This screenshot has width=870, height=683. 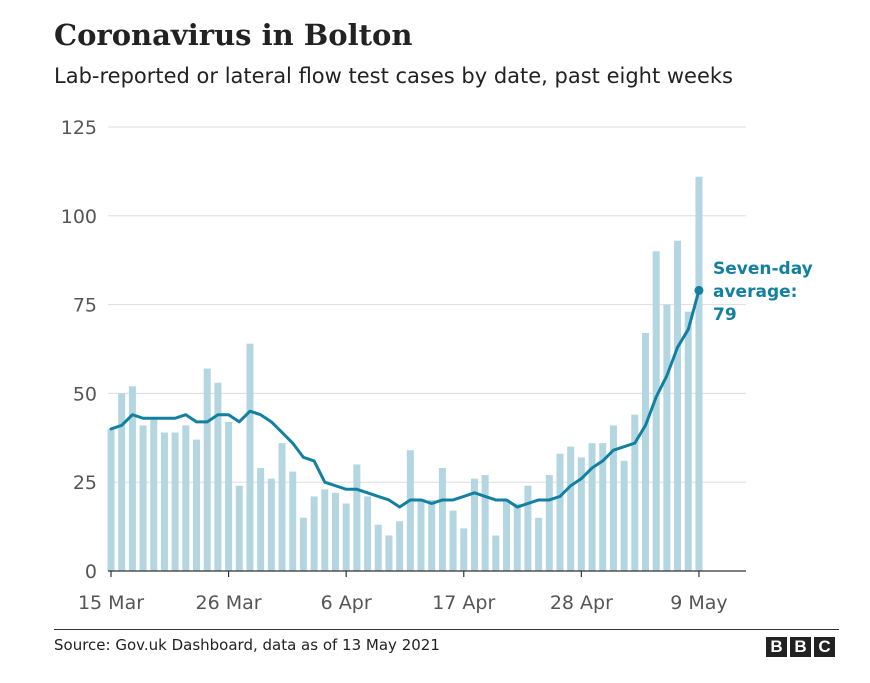 What do you see at coordinates (111, 603) in the screenshot?
I see `x-tick-label: 15 Mar` at bounding box center [111, 603].